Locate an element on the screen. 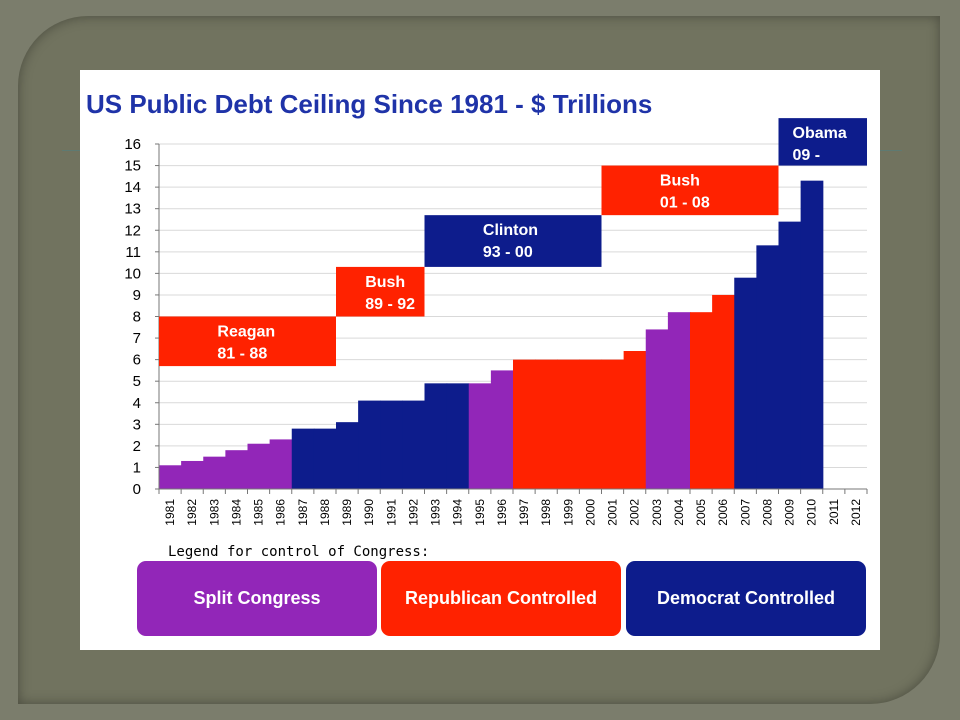  x-tick-label-1984: 1984 is located at coordinates (236, 512).